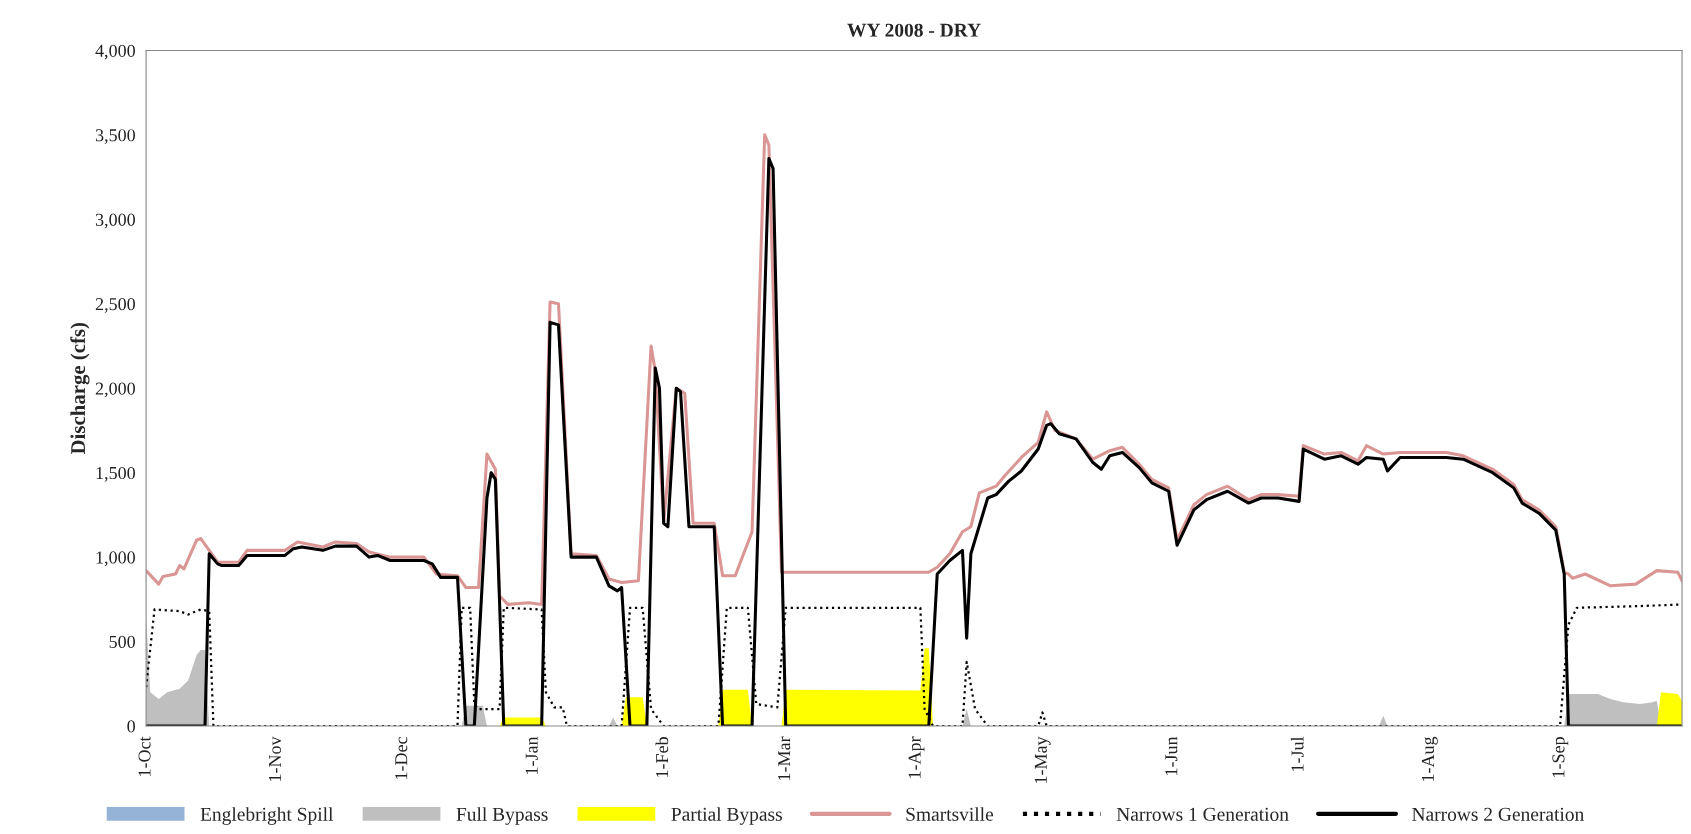  I want to click on y-tick-label: 0, so click(131, 726).